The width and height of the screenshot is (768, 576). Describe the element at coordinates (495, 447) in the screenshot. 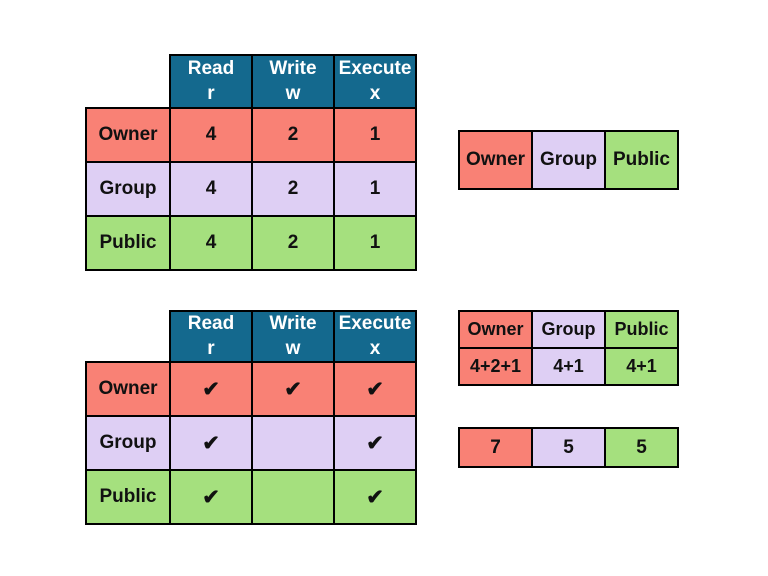

I see `owner-octal-result: 7` at that location.